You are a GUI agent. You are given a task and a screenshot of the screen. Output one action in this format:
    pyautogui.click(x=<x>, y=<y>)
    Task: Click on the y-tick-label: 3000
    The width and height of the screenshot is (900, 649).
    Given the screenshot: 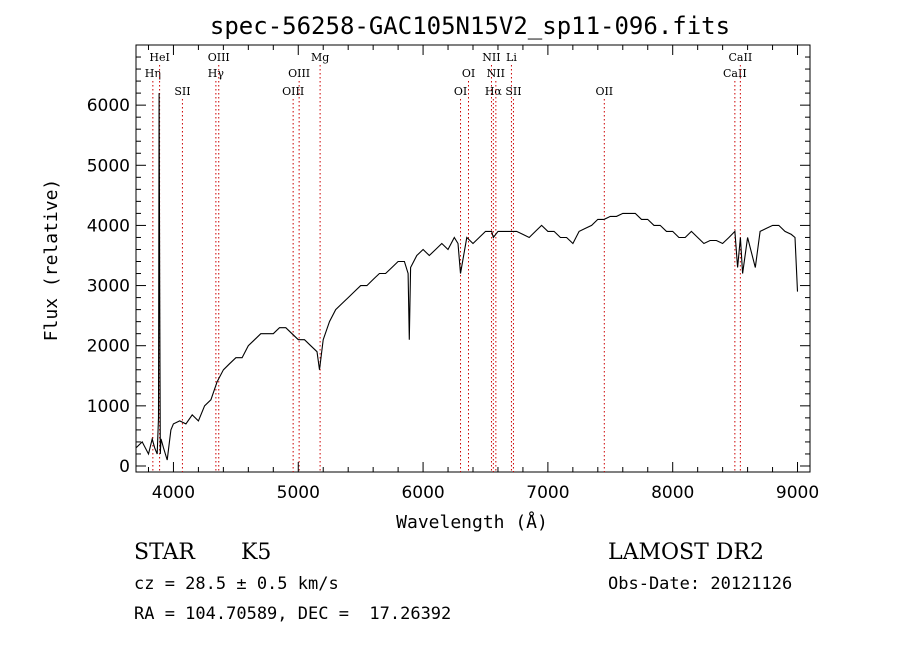 What is the action you would take?
    pyautogui.click(x=108, y=287)
    